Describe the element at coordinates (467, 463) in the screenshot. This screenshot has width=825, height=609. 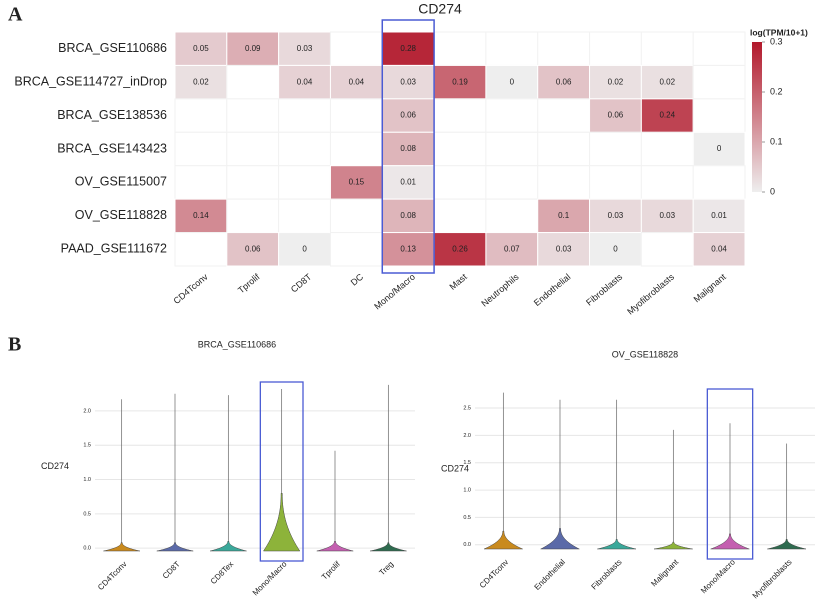
I see `y-tick-label: 1.5` at that location.